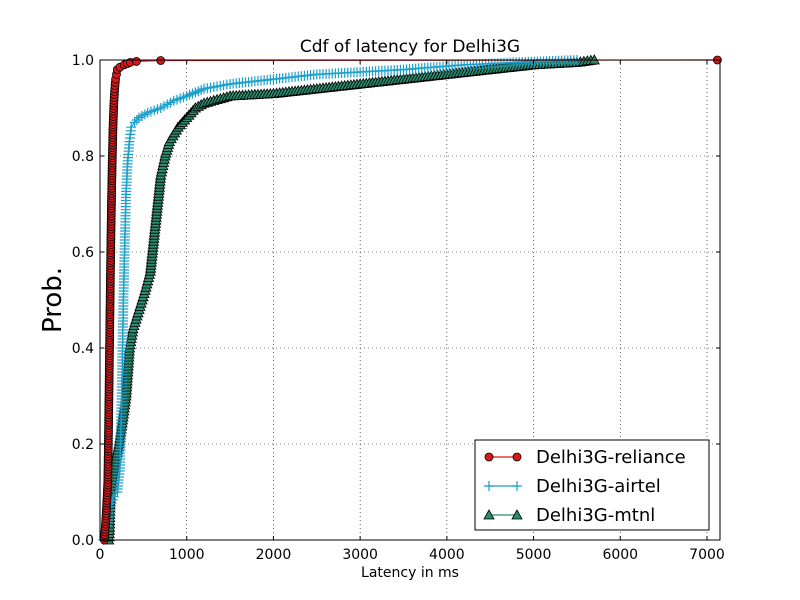 Image resolution: width=800 pixels, height=600 pixels. Describe the element at coordinates (410, 573) in the screenshot. I see `x-axis-label: Latency in ms` at that location.